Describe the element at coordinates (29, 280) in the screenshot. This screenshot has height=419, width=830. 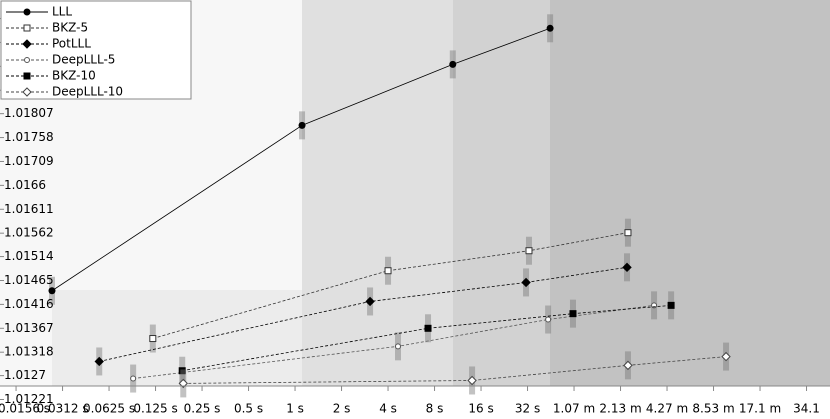
I see `y-tick-label: 1.01465` at that location.